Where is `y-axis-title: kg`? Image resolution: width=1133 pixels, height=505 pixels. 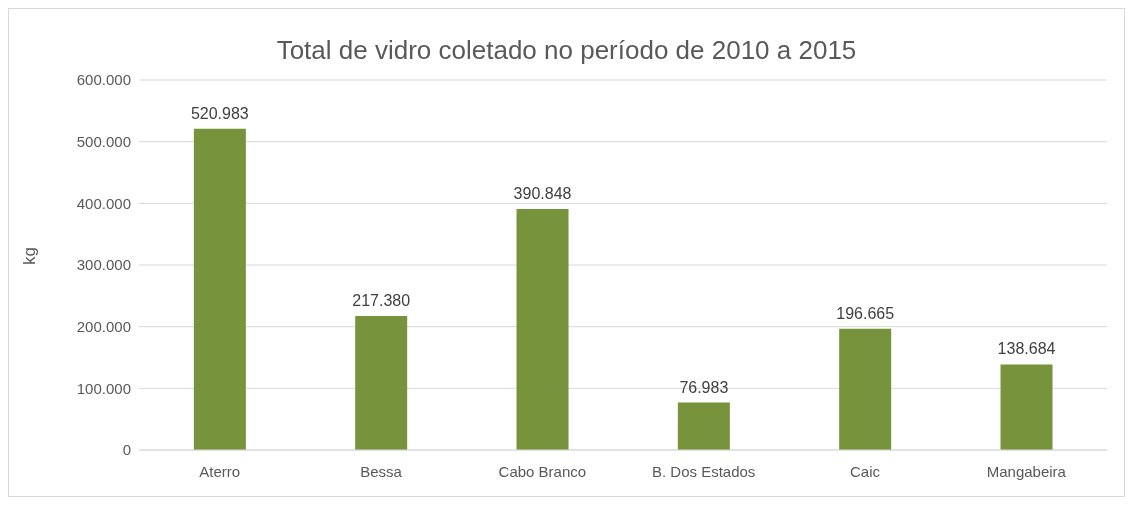
y-axis-title: kg is located at coordinates (30, 256).